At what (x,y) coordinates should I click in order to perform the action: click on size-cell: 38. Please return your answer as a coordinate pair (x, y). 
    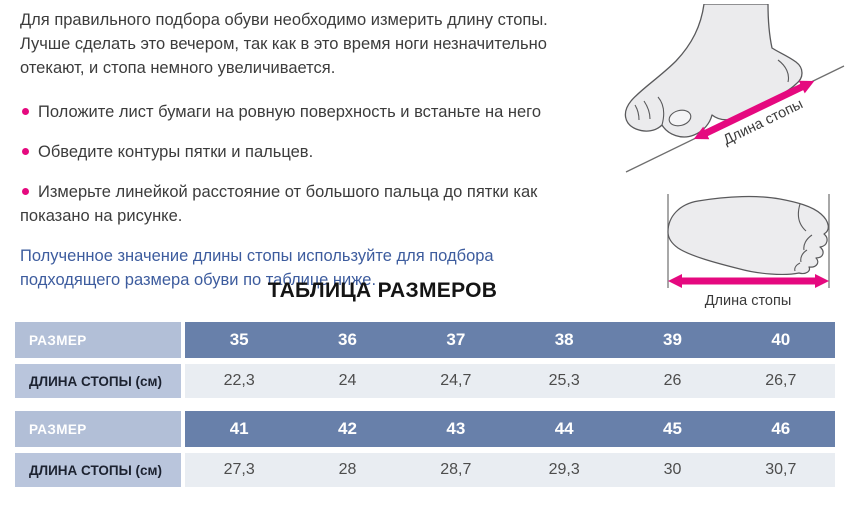
    Looking at the image, I should click on (564, 340).